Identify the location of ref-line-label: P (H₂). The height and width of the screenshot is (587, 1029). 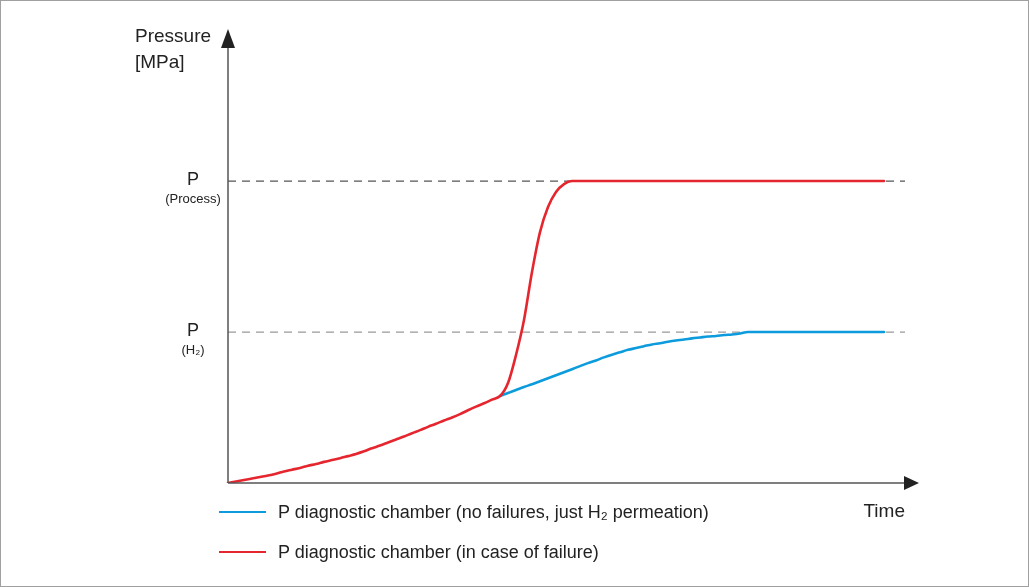
(193, 339).